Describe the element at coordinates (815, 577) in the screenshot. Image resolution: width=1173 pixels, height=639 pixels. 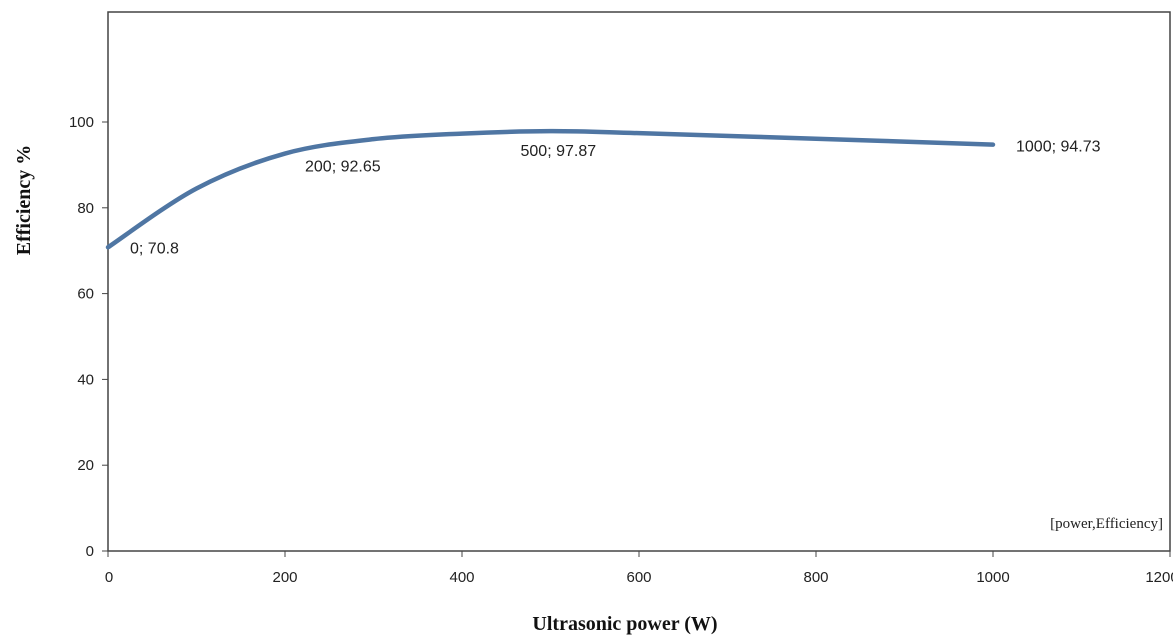
I see `x-tick-label: 800` at that location.